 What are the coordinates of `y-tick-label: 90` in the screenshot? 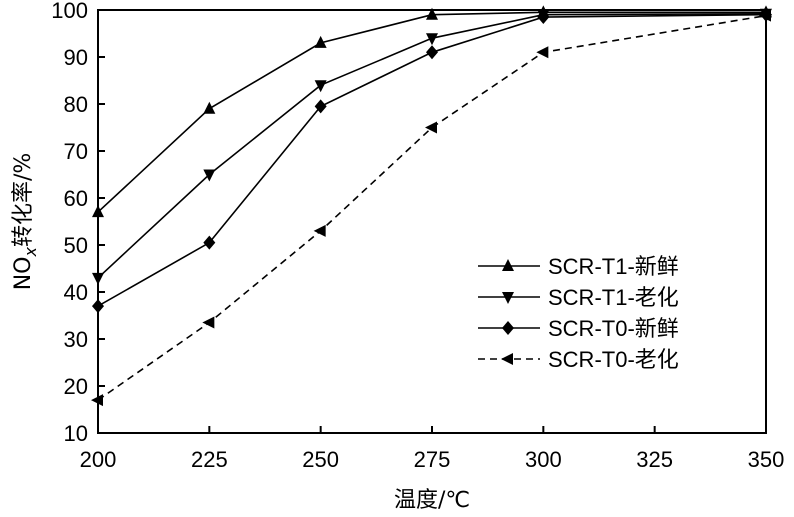 It's located at (76, 57).